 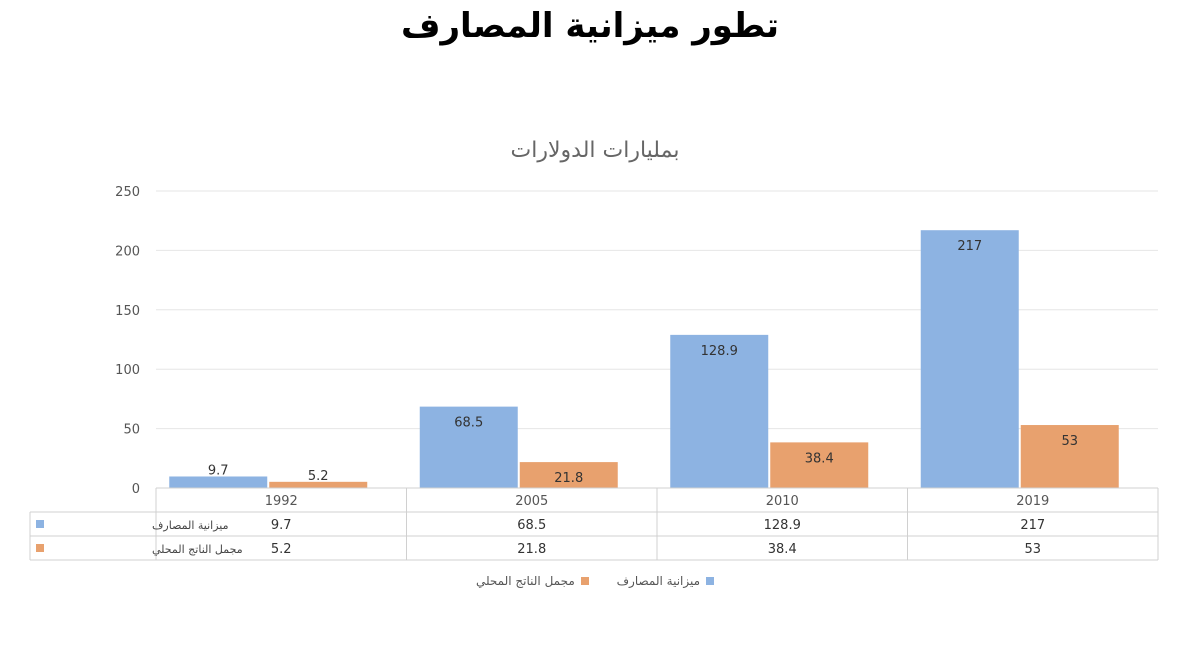 I want to click on data-label: 9.7, so click(x=218, y=470).